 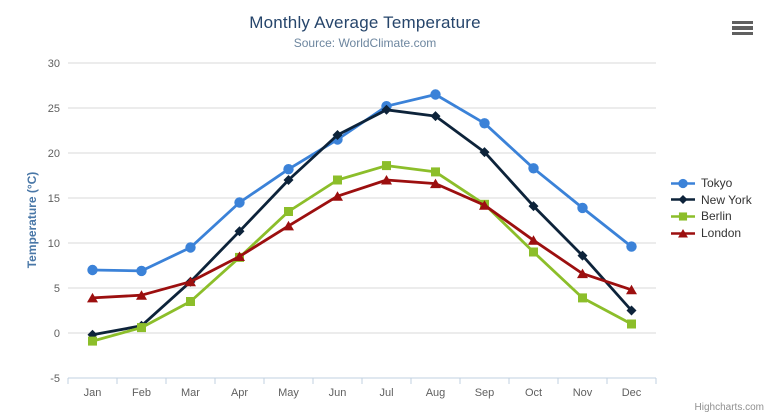 I want to click on legend-label: Berlin, so click(x=716, y=216).